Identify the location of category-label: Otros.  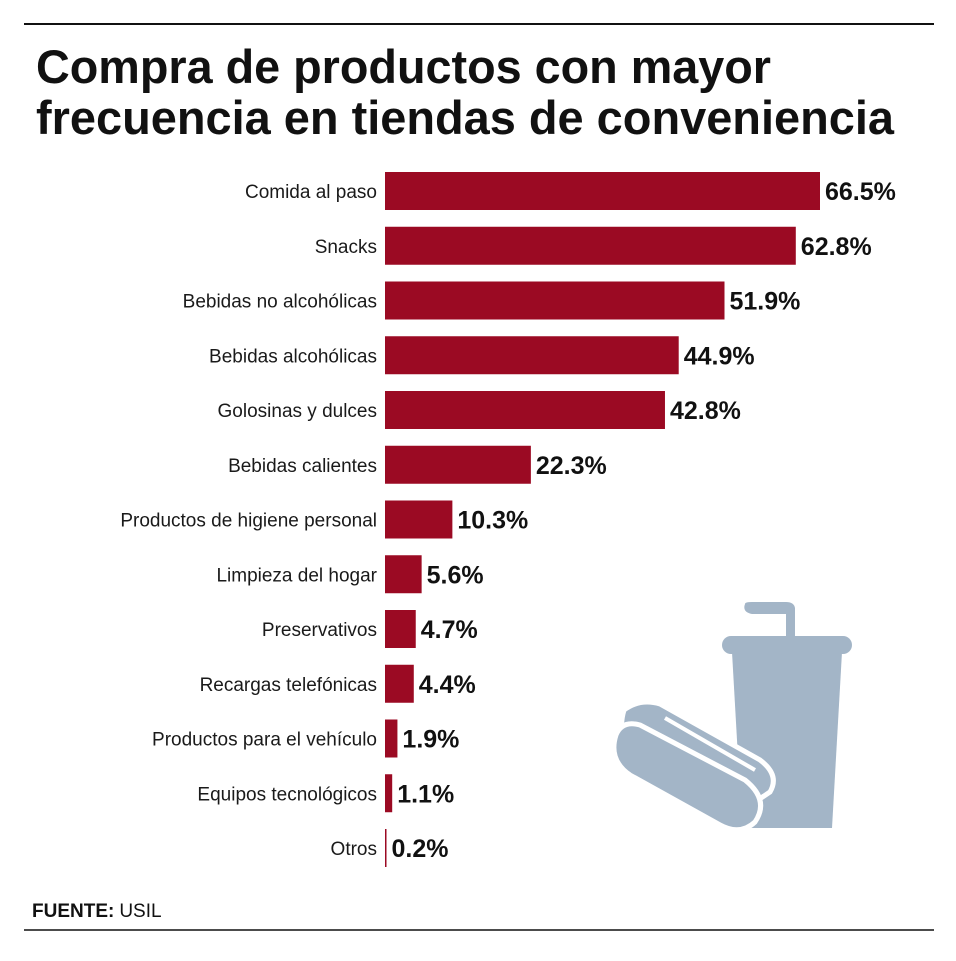
(354, 849).